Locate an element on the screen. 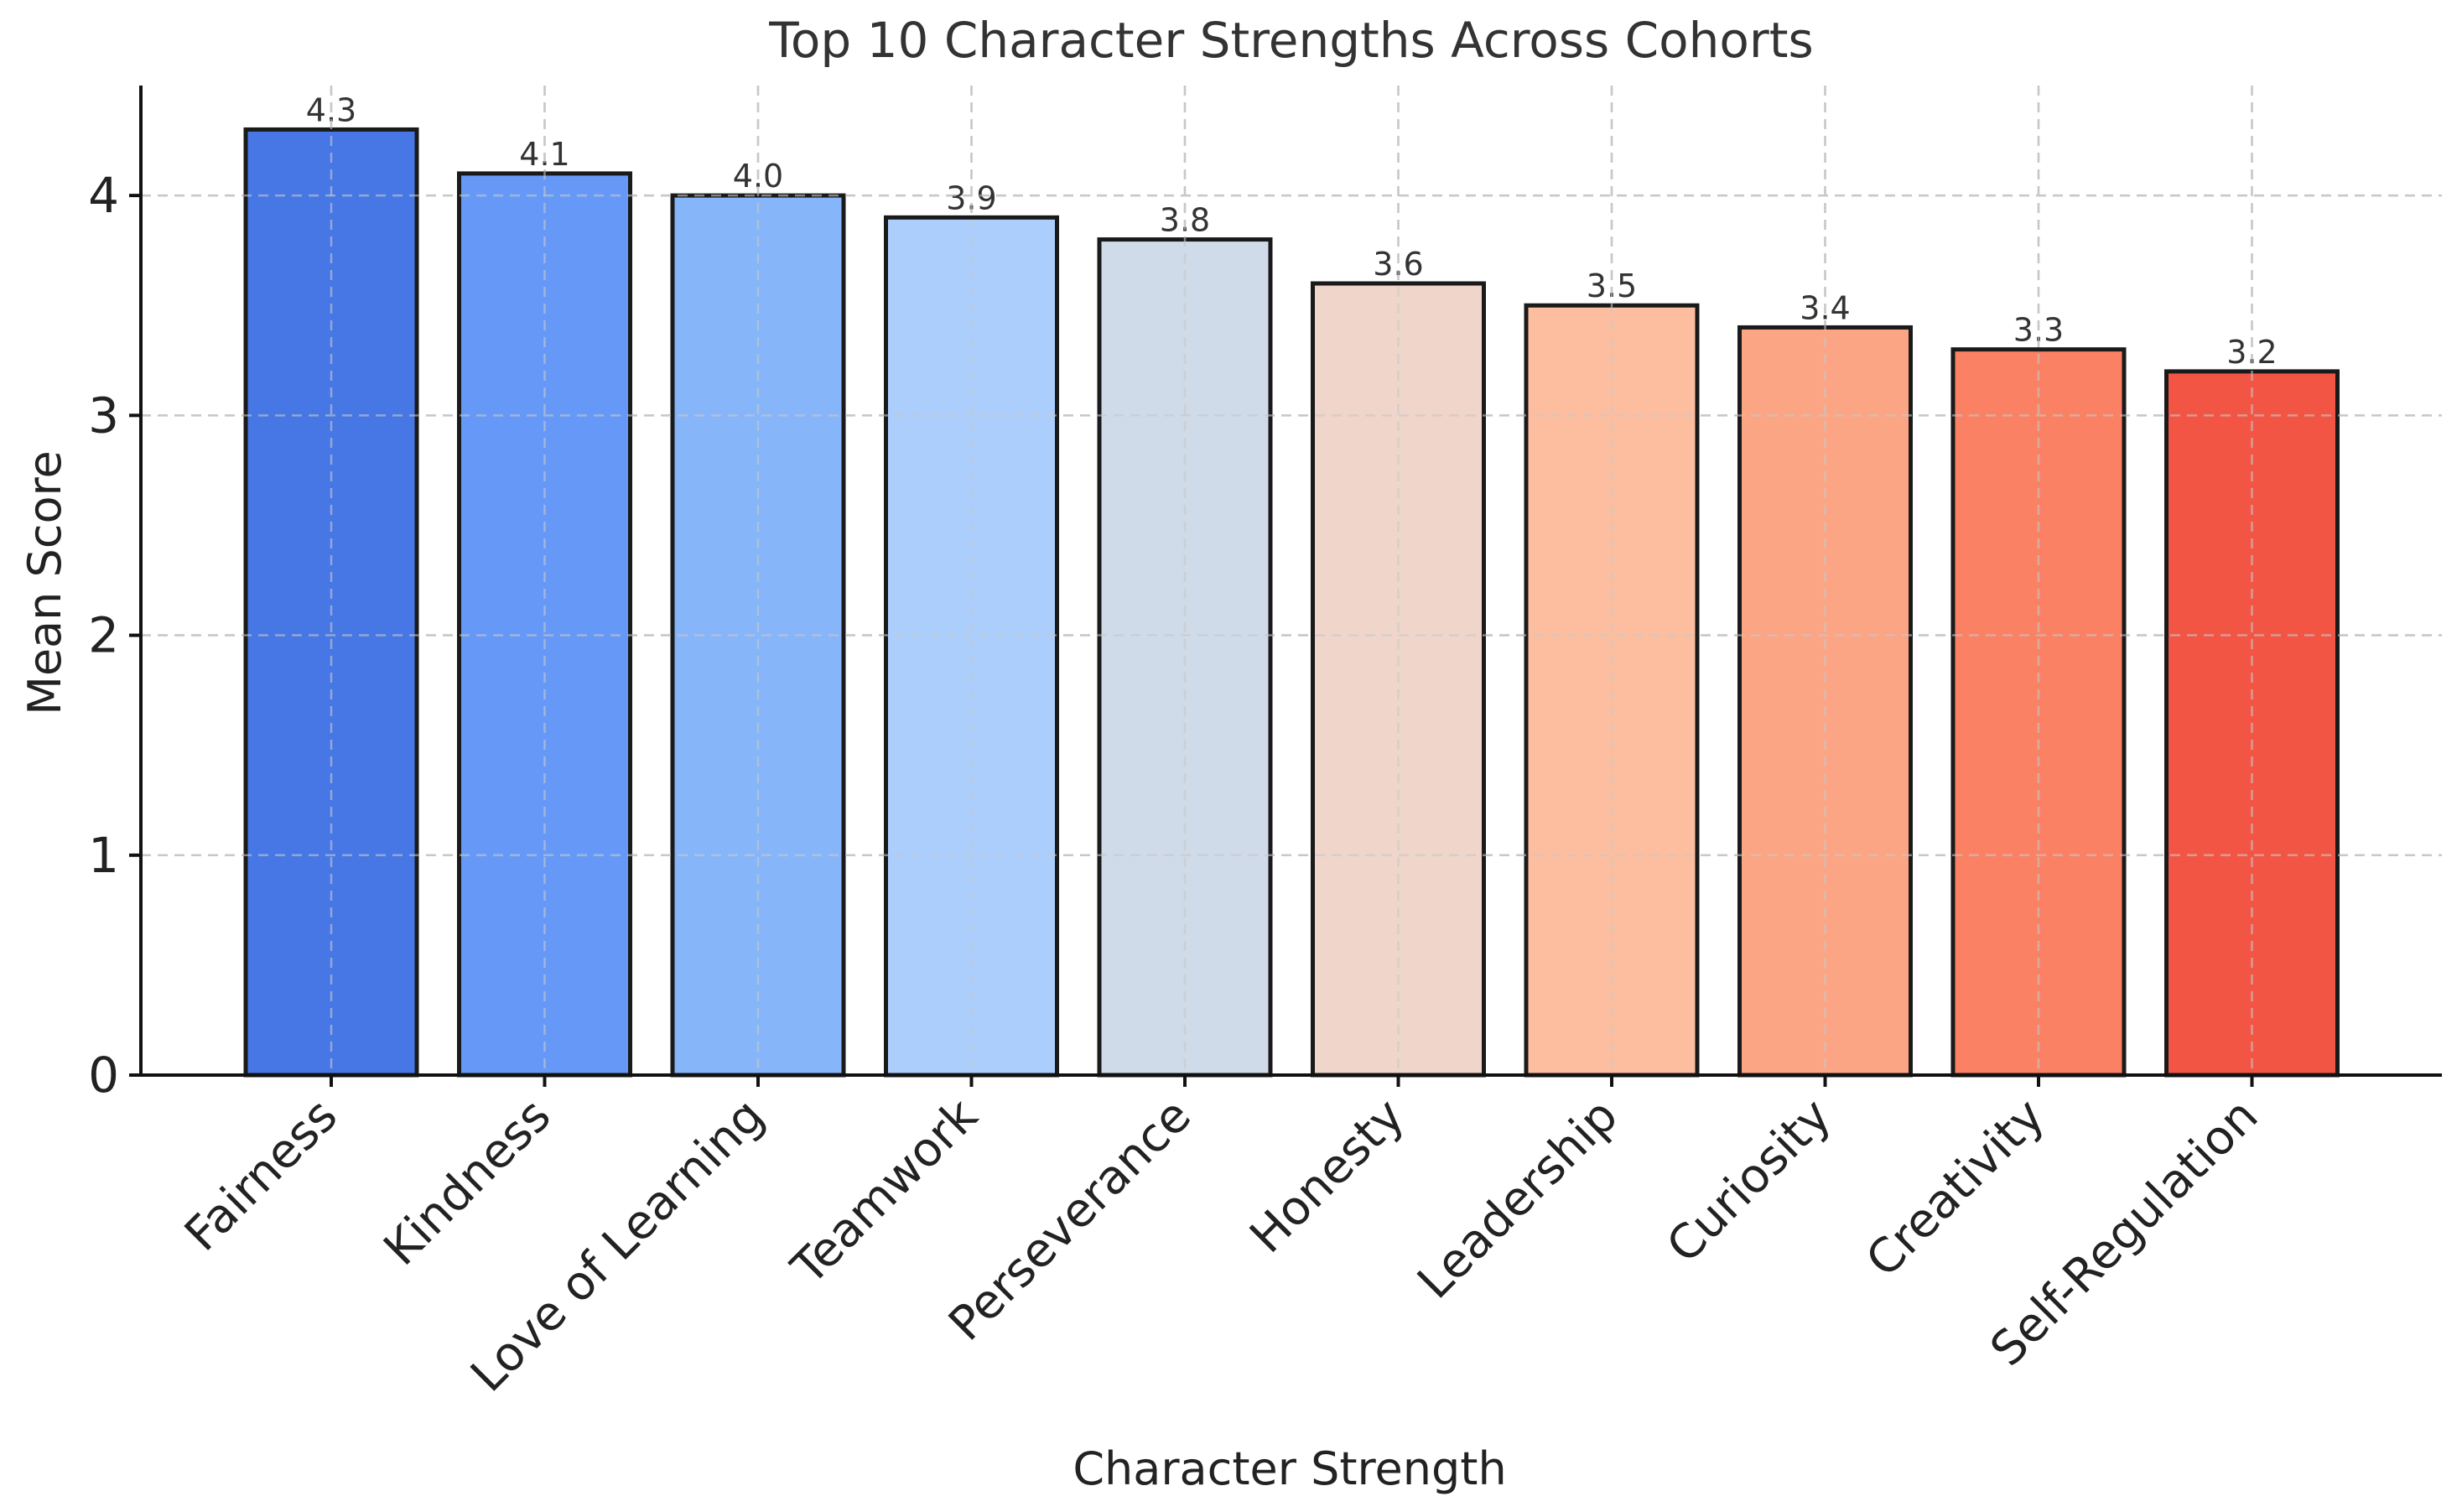 The height and width of the screenshot is (1512, 2462). y-tick-label: 0 is located at coordinates (103, 1075).